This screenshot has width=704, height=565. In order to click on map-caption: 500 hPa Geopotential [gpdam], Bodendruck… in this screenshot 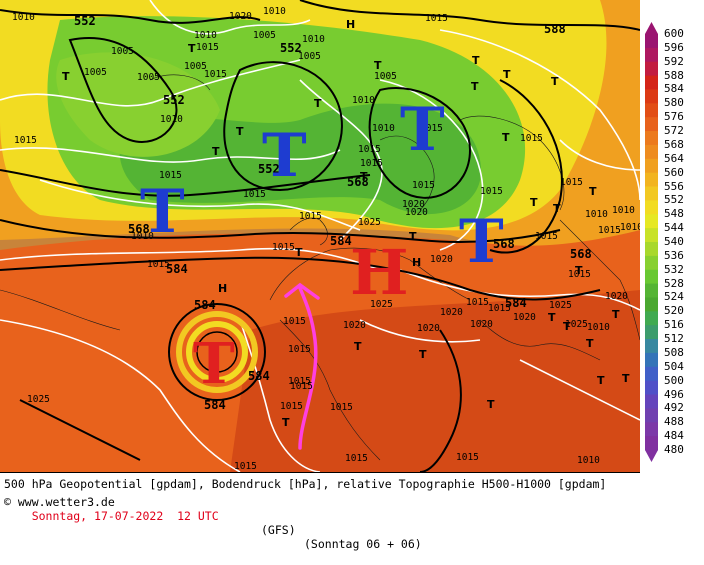, I will do `click(320, 511)`.